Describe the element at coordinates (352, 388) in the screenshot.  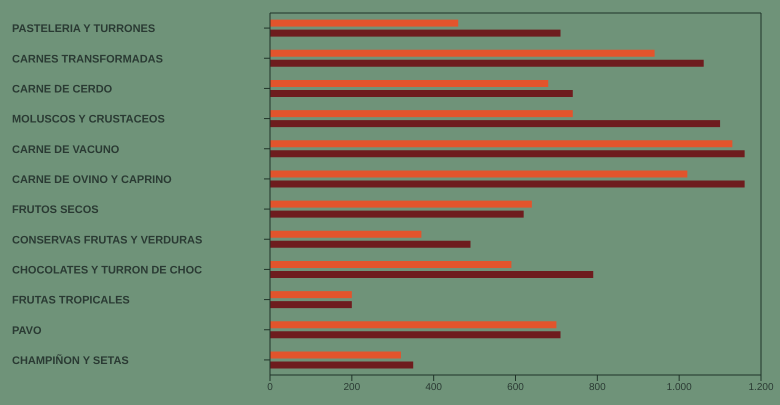
I see `x-tick-label: 200` at that location.